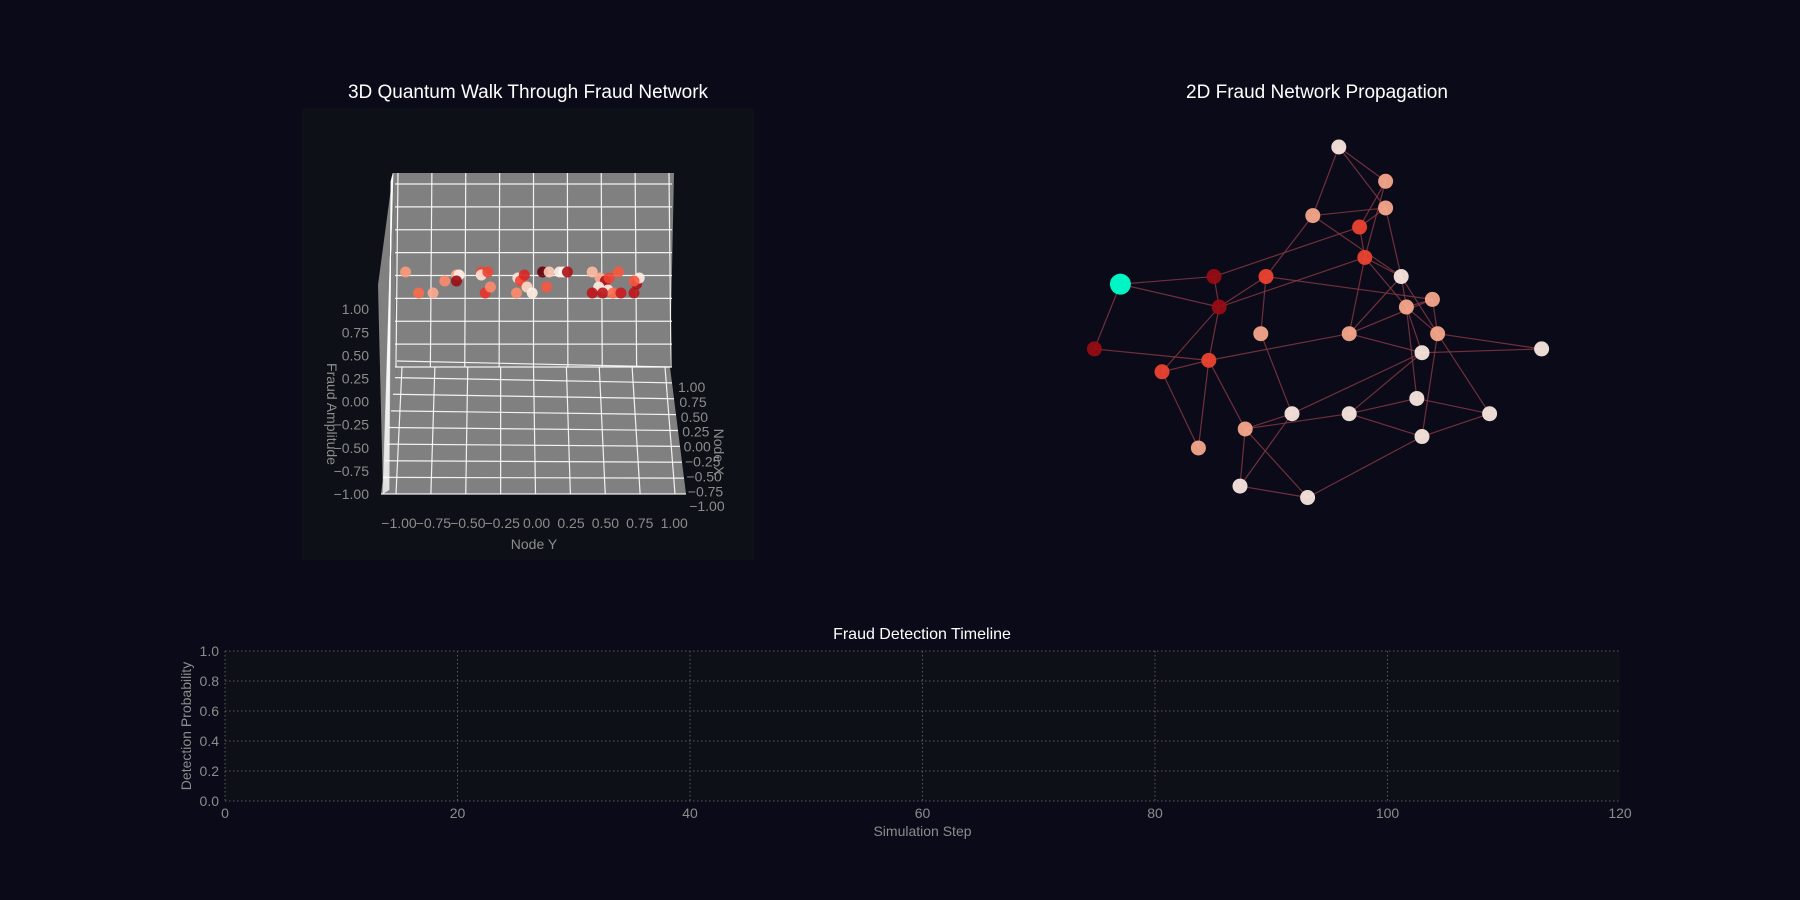 This screenshot has width=1800, height=900. What do you see at coordinates (706, 491) in the screenshot?
I see `x-tick-label: −0.75` at bounding box center [706, 491].